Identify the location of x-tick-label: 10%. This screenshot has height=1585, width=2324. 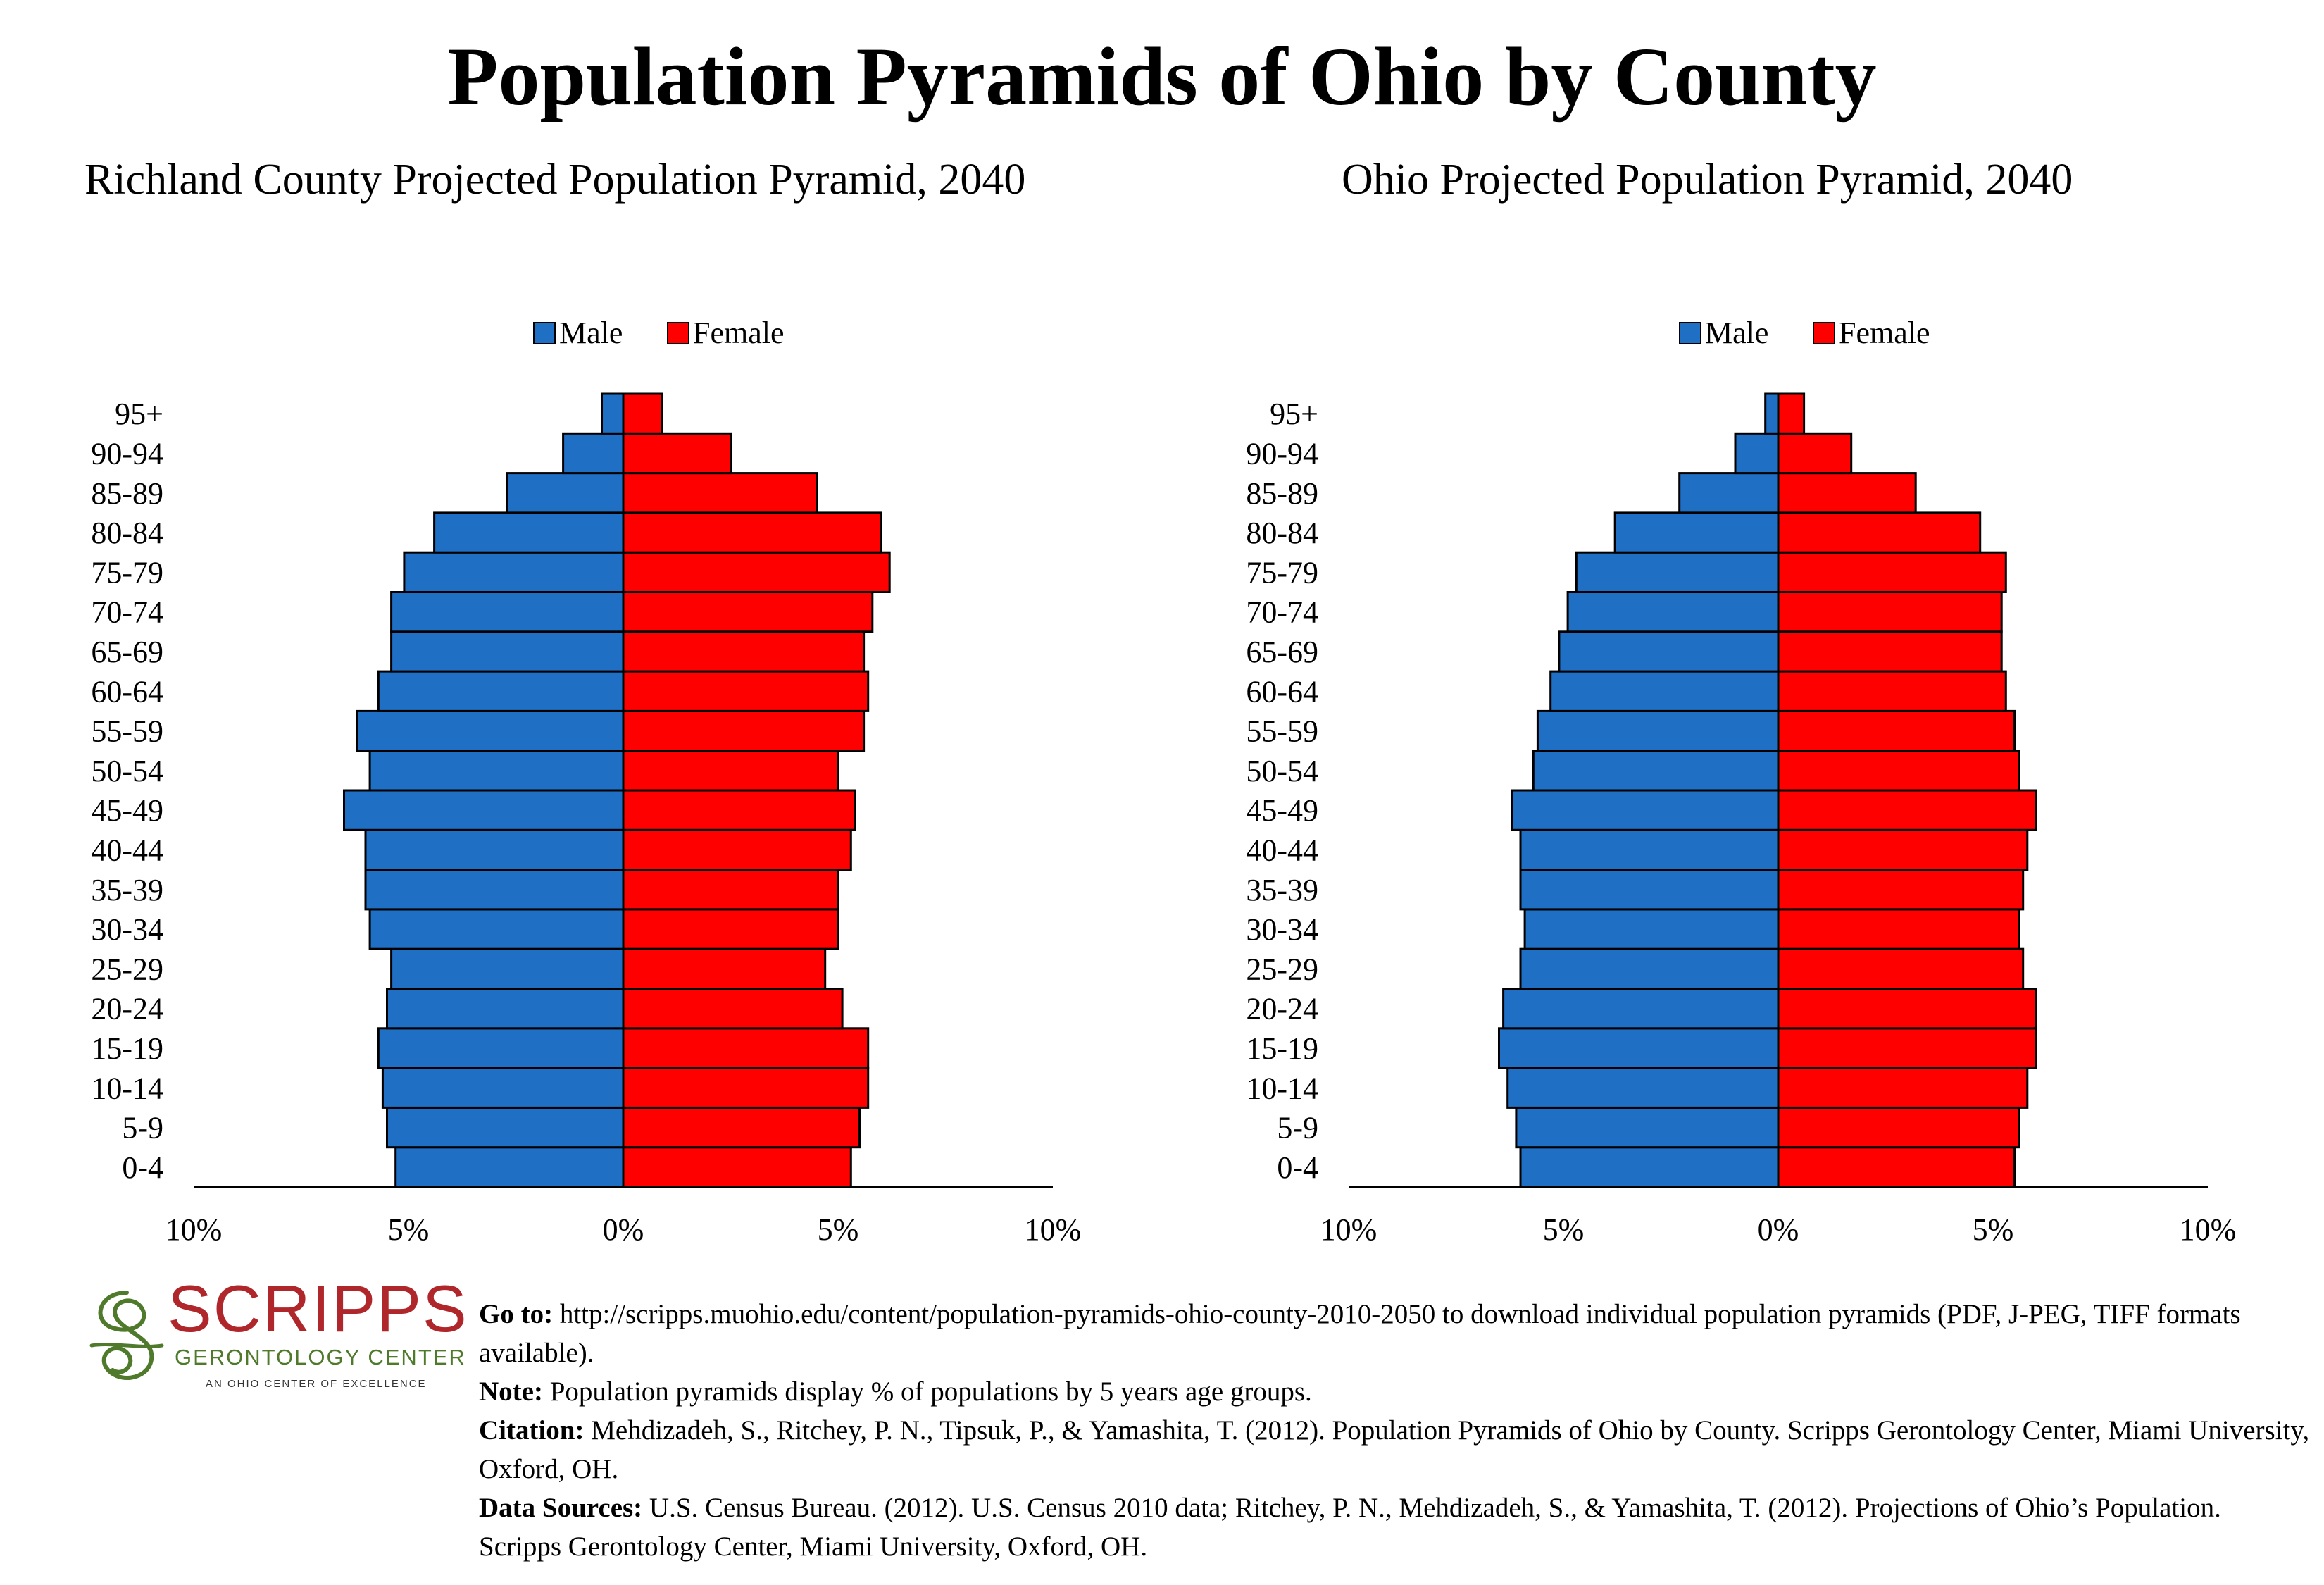
(2208, 1229).